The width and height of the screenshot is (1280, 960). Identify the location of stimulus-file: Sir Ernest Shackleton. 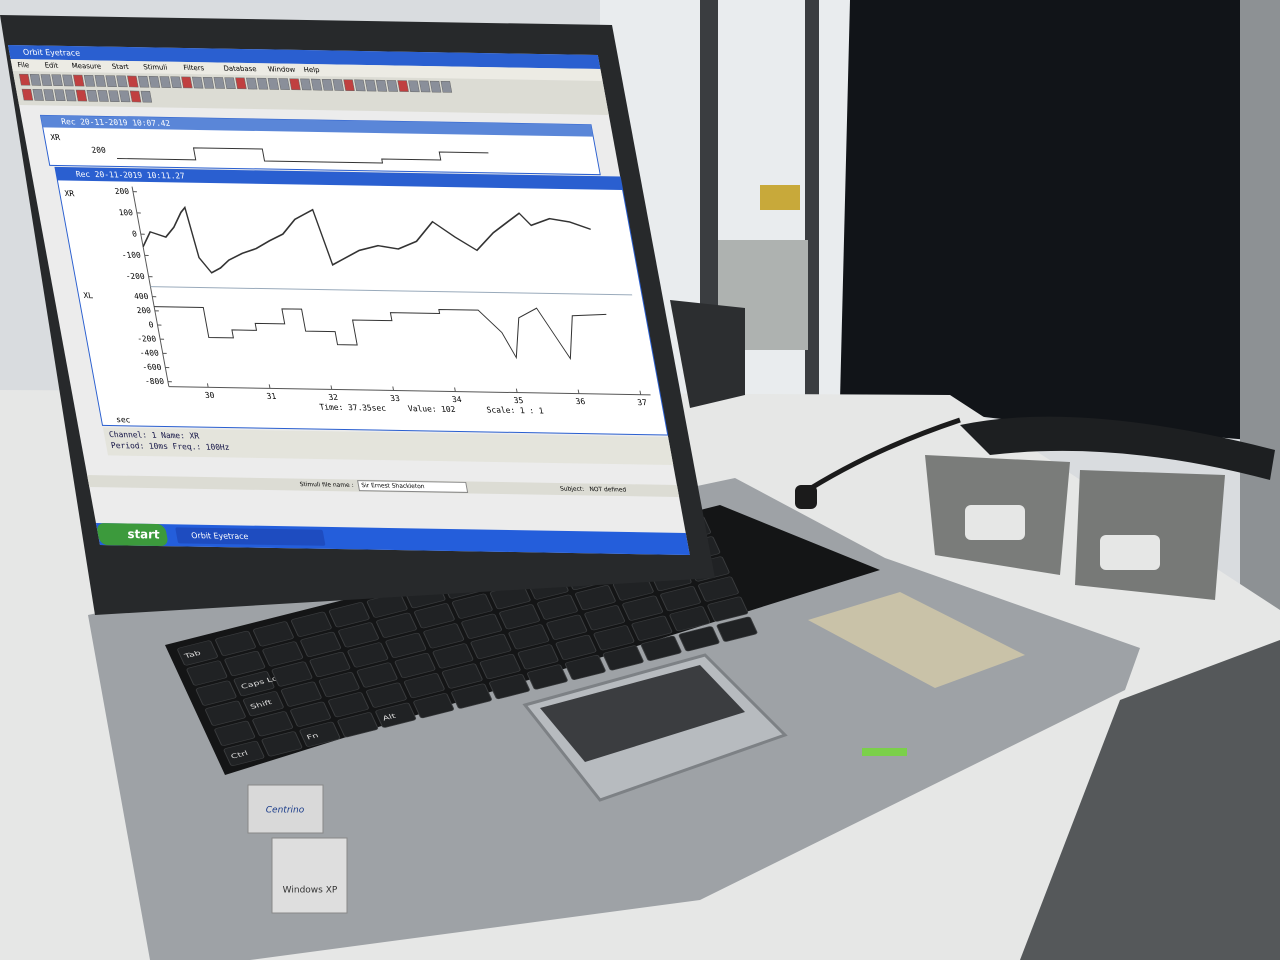
(393, 486).